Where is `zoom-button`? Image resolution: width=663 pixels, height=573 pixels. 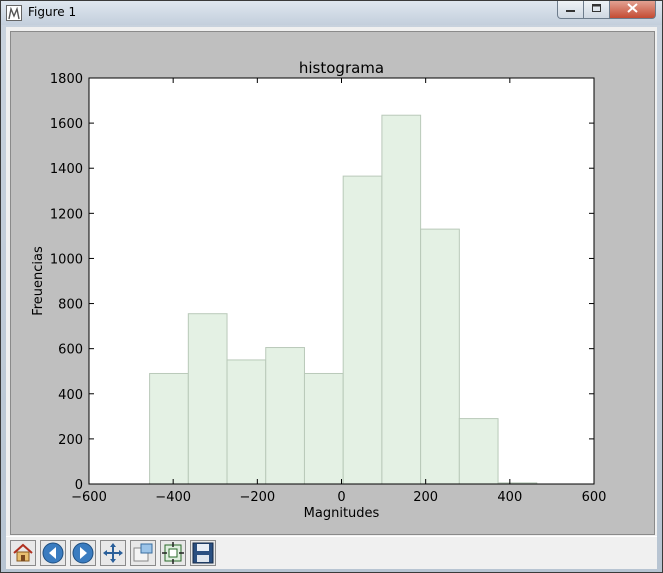 zoom-button is located at coordinates (143, 553).